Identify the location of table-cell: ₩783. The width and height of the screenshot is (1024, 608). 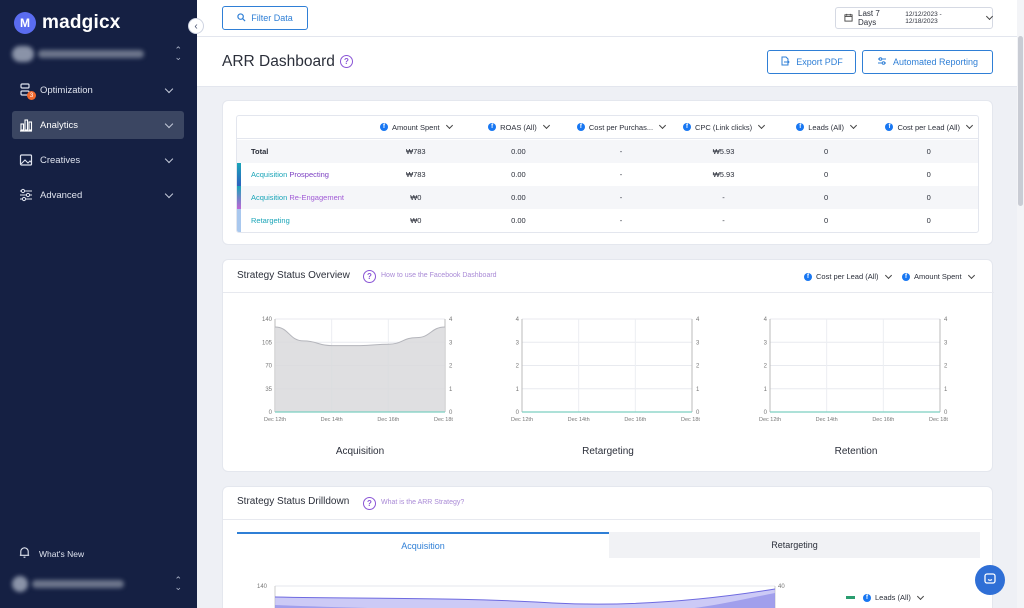
(416, 151).